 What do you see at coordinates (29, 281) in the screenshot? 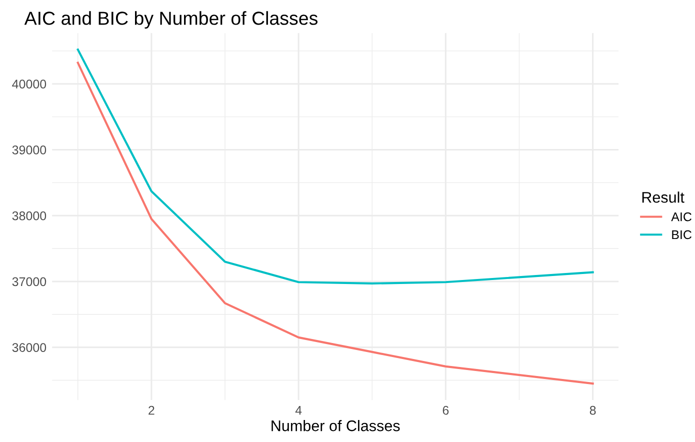
I see `y-tick-label: 37000` at bounding box center [29, 281].